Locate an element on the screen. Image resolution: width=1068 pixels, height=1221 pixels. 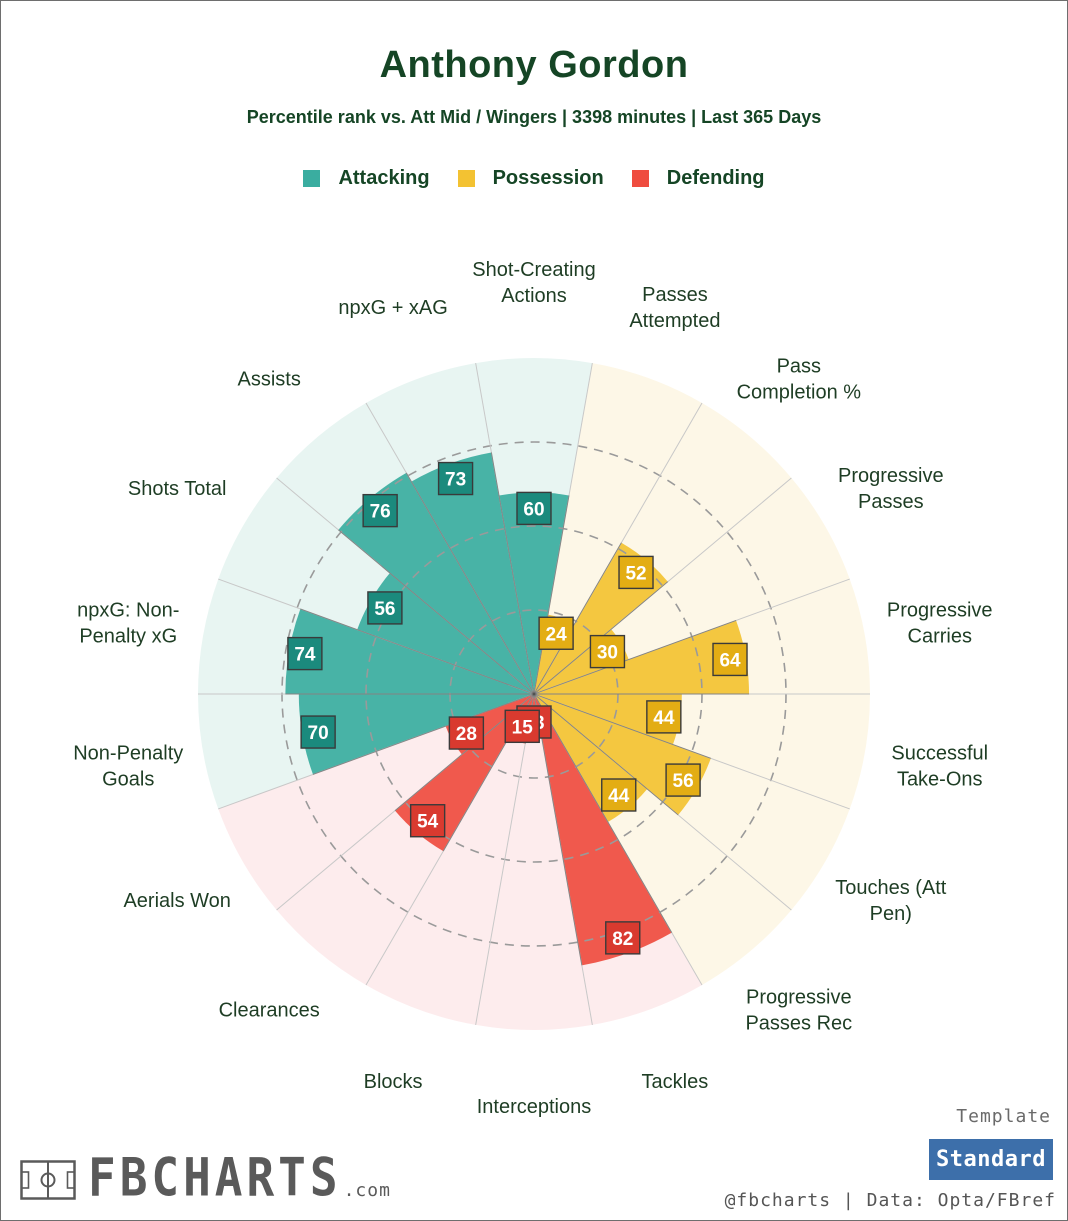
category-label: Interceptions is located at coordinates (534, 1107).